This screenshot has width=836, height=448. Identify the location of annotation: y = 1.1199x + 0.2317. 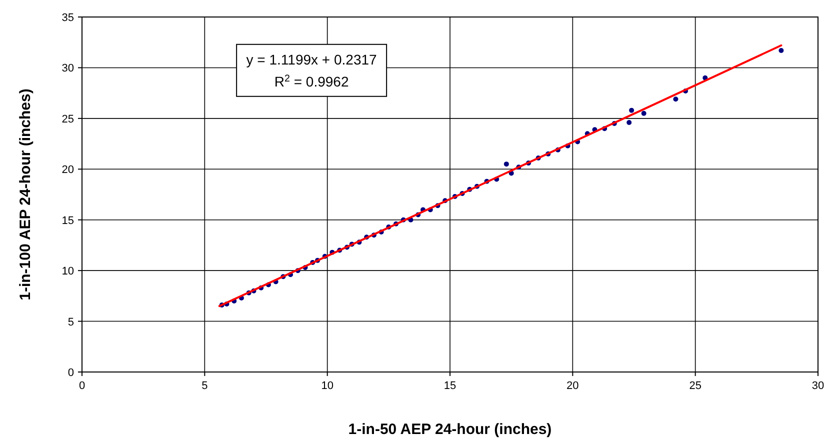
(312, 59).